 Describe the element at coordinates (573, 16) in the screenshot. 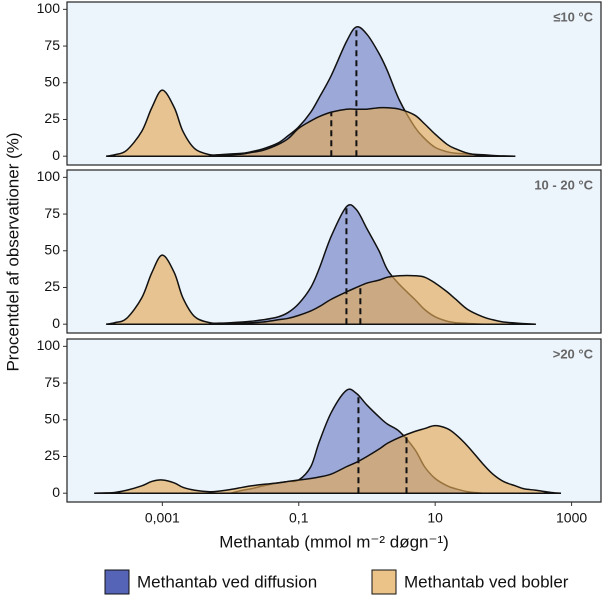

I see `panel-label: ≤10 °C` at that location.